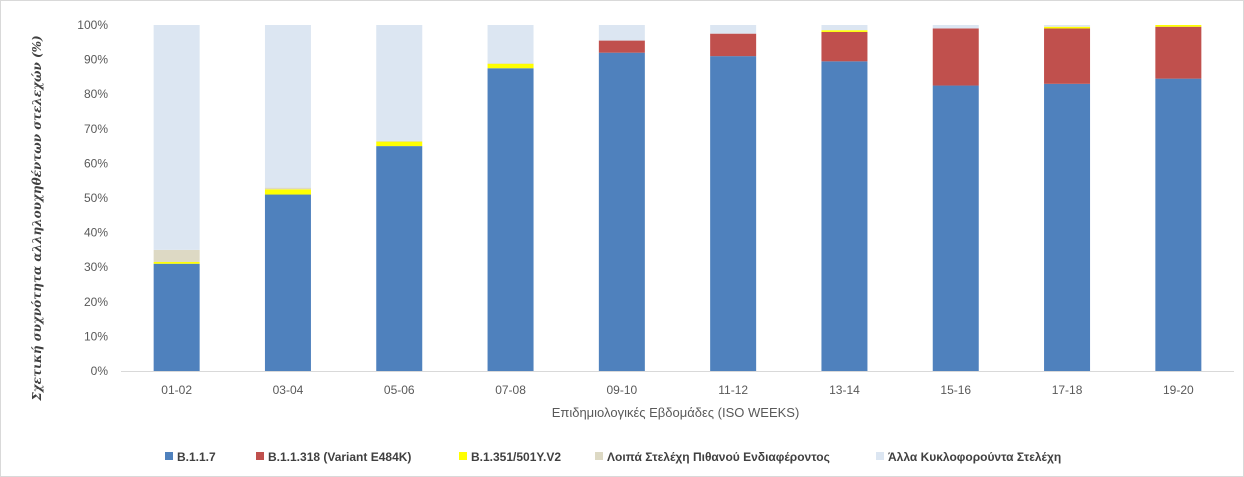  What do you see at coordinates (718, 457) in the screenshot?
I see `legend-label: Λοιπά Στελέχη Πιθανού Ενδιαφέροντος` at bounding box center [718, 457].